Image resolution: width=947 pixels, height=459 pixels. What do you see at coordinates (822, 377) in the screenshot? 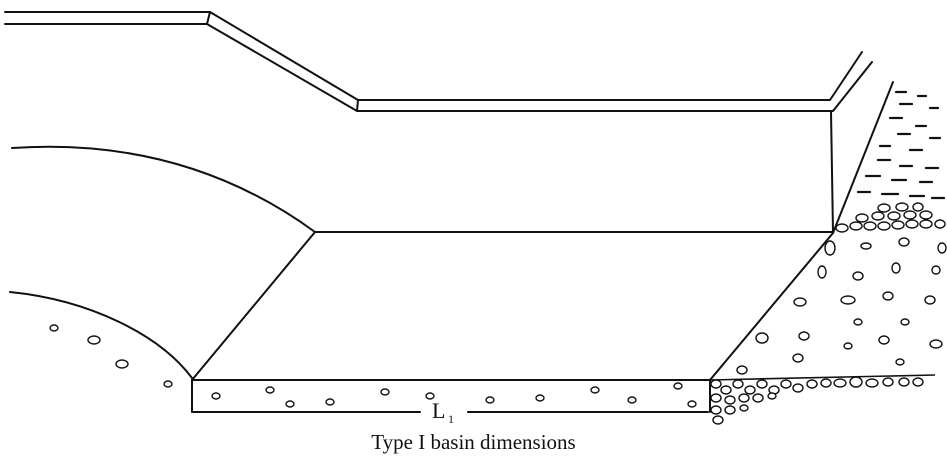
I see `apron-line` at bounding box center [822, 377].